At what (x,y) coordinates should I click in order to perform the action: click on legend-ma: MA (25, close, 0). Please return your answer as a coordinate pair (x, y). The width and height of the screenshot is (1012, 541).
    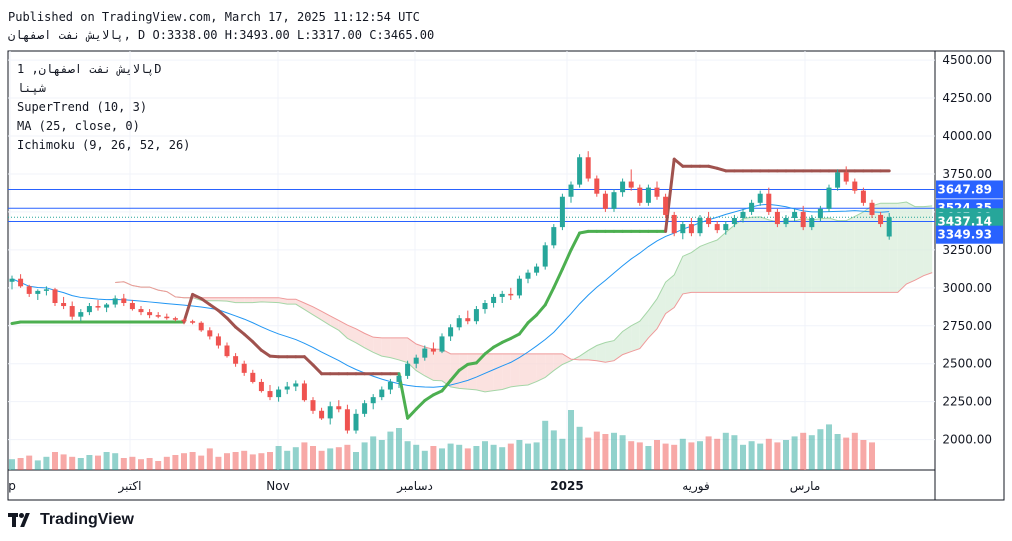
    Looking at the image, I should click on (78, 126).